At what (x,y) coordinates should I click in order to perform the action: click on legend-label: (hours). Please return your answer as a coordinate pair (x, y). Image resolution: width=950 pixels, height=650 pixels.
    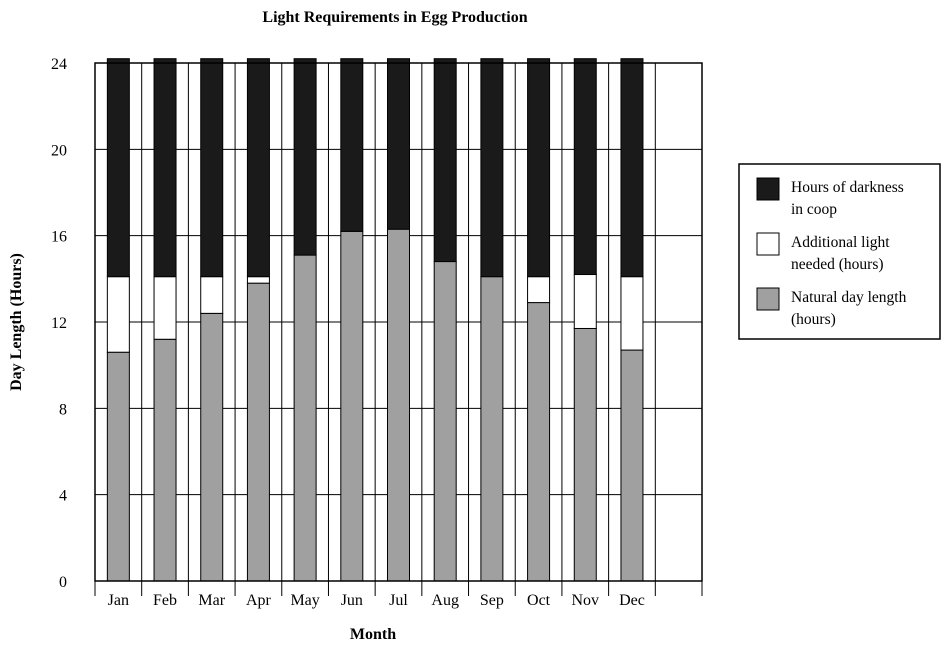
    Looking at the image, I should click on (813, 319).